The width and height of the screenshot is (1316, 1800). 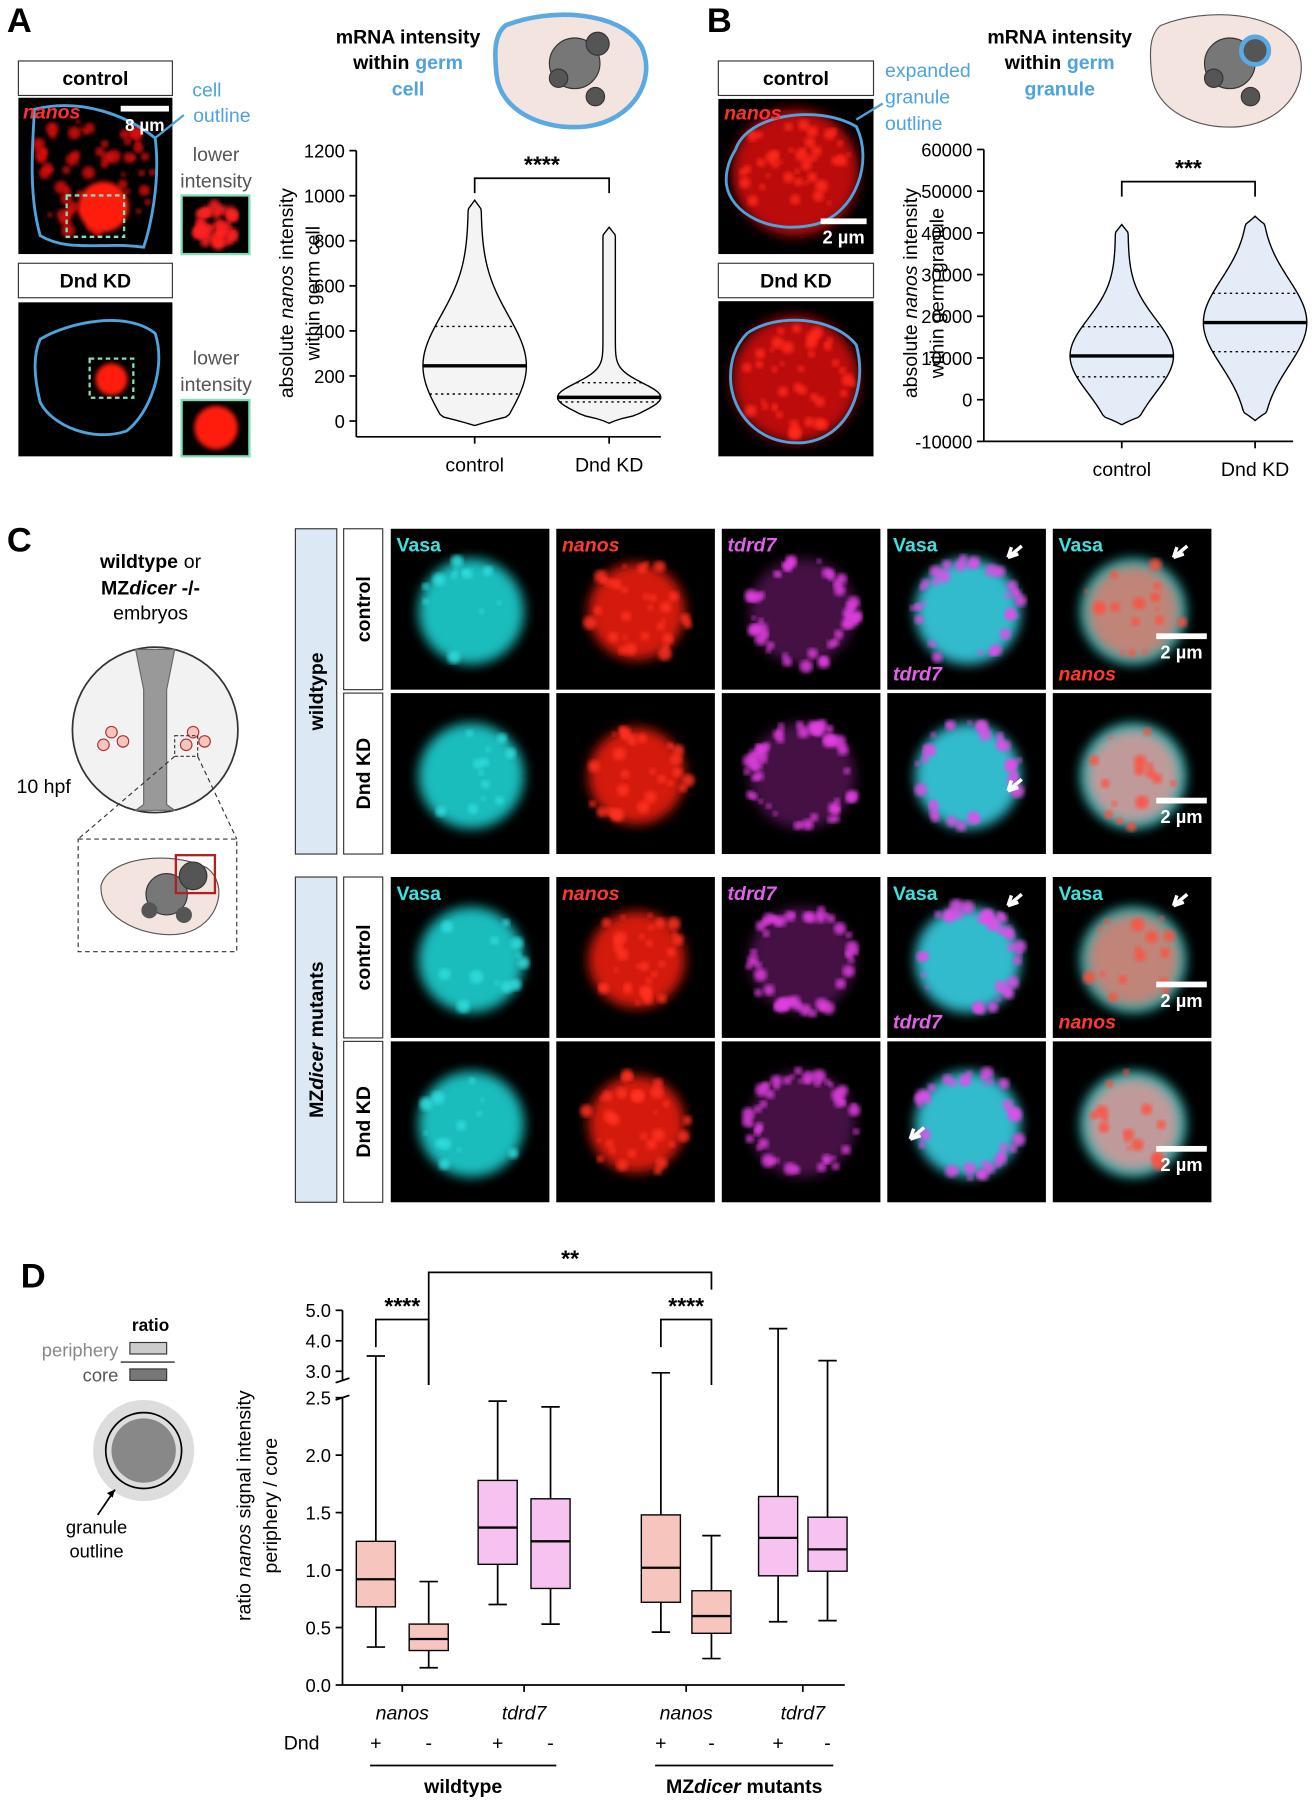 I want to click on embryo-label: wildtype or, so click(x=150, y=562).